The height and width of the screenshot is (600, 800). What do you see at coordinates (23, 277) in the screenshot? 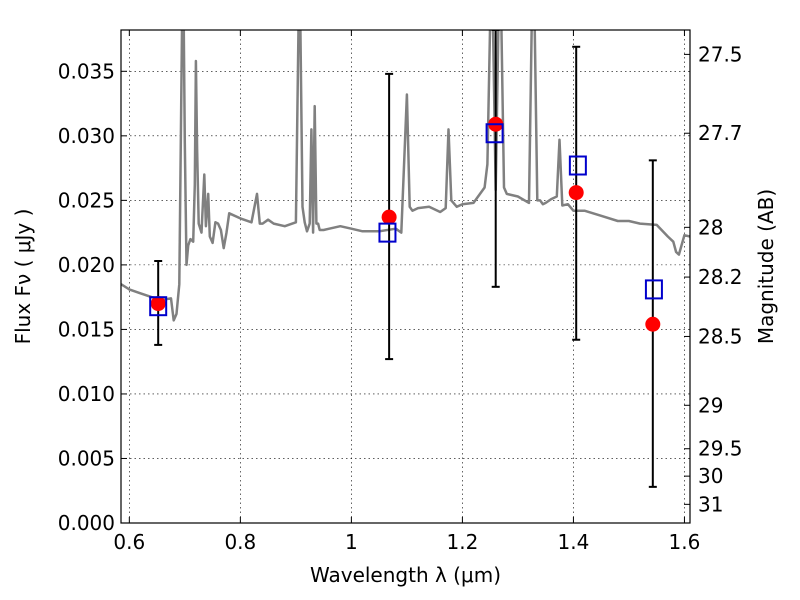
I see `y-axis-label: Flux Fν ( μJy )` at bounding box center [23, 277].